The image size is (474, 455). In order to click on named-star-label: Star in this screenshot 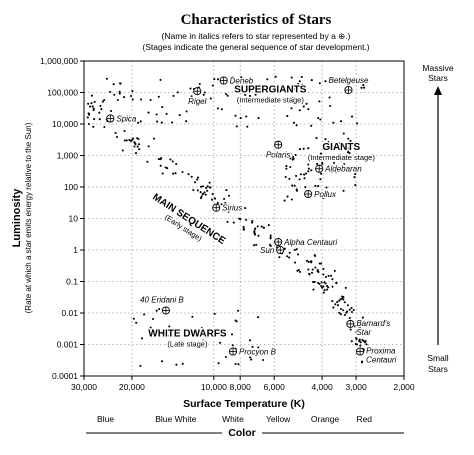, I will do `click(363, 332)`.